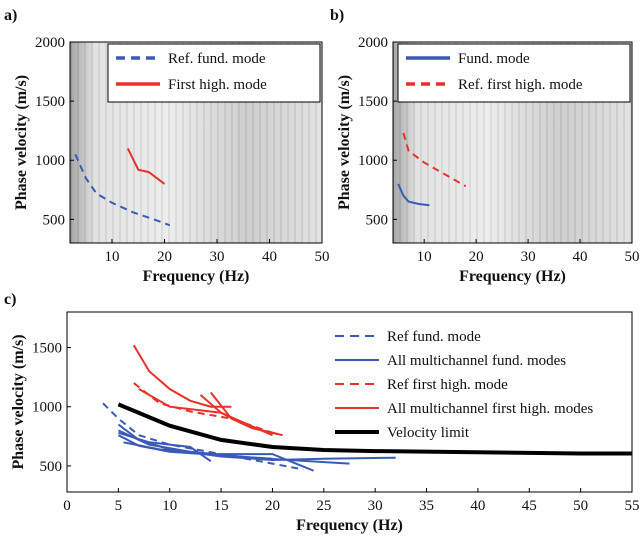  Describe the element at coordinates (323, 506) in the screenshot. I see `x-tick-label: 25` at that location.